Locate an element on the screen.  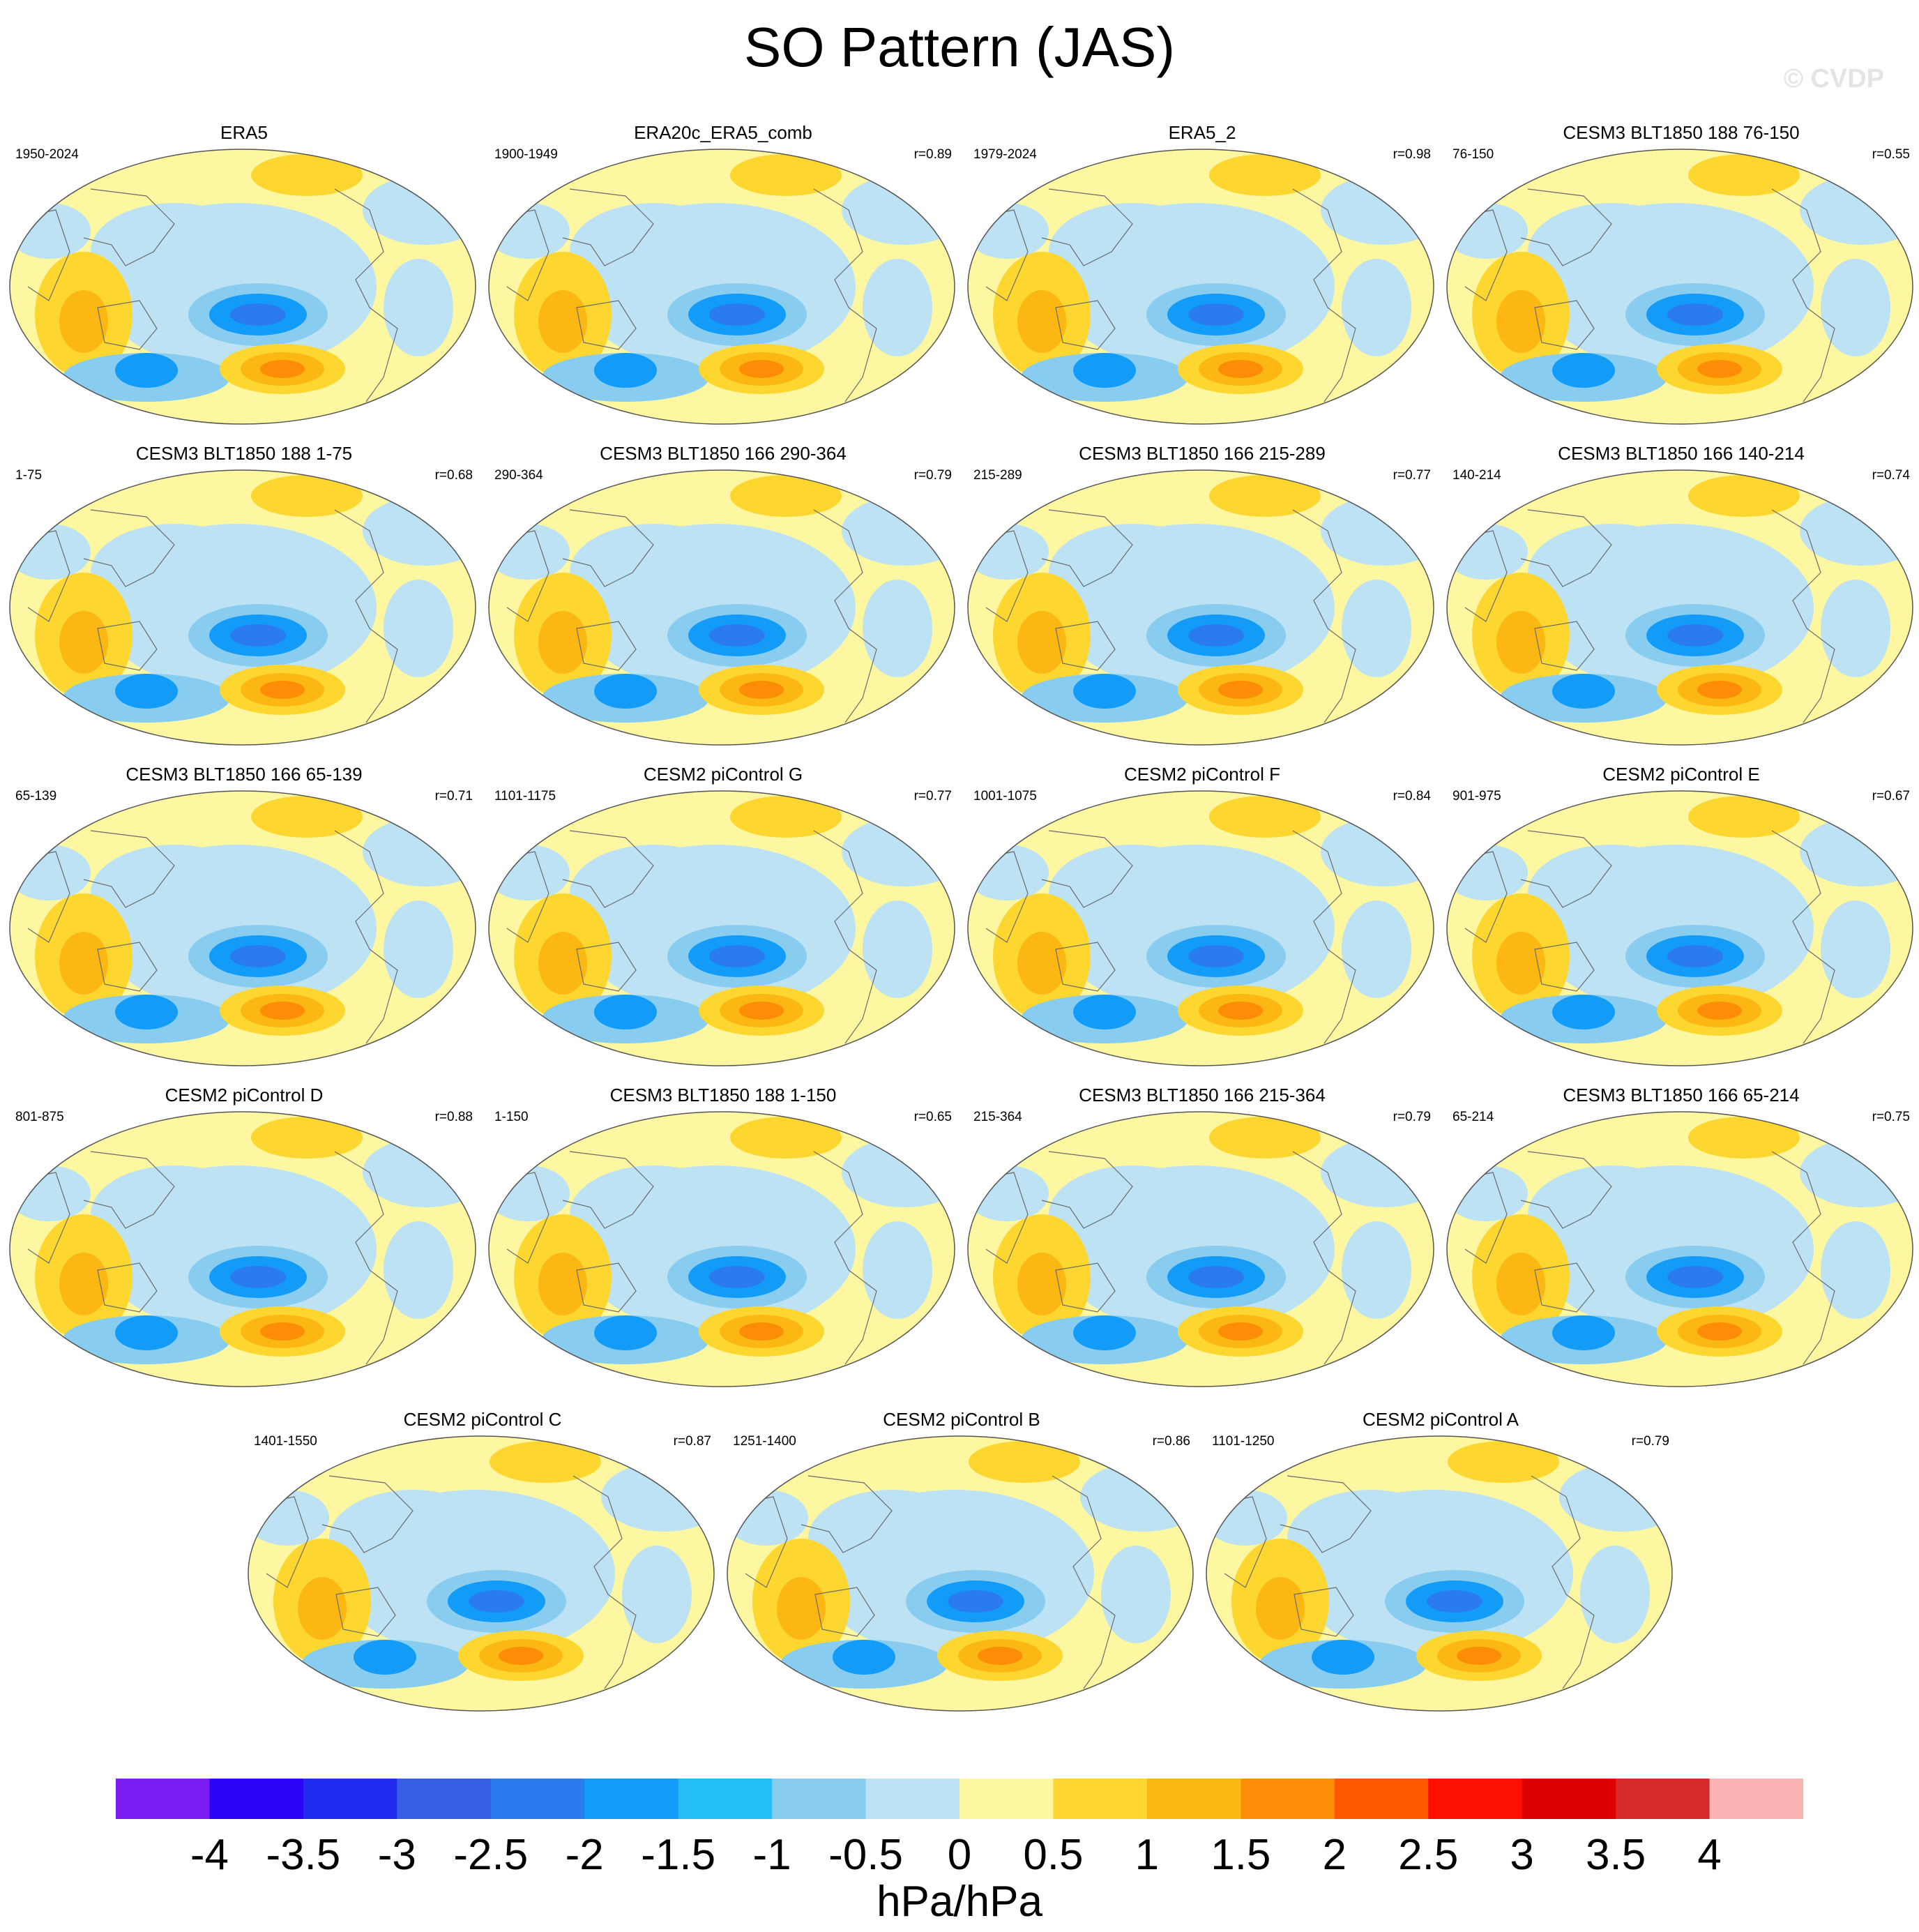
colorbar-unit-label: hPa/hPa is located at coordinates (959, 1902).